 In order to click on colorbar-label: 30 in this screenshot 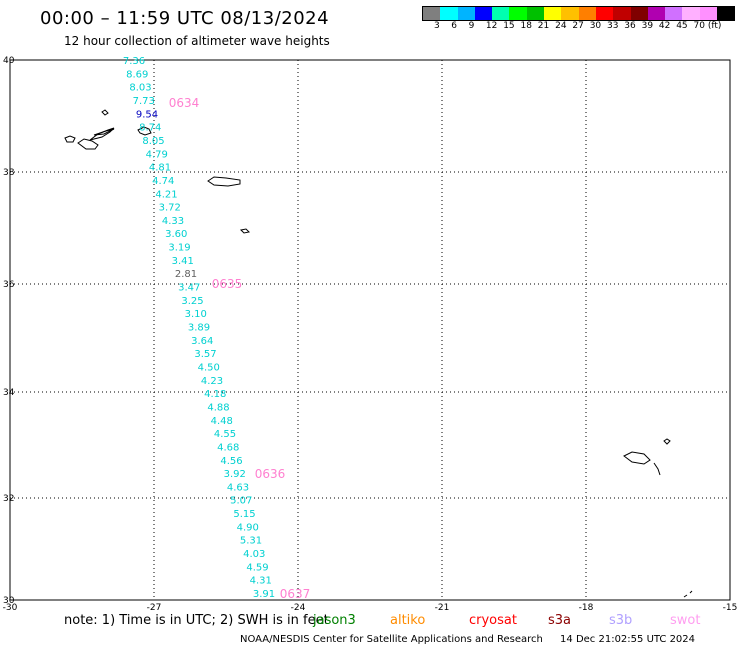, I will do `click(595, 26)`.